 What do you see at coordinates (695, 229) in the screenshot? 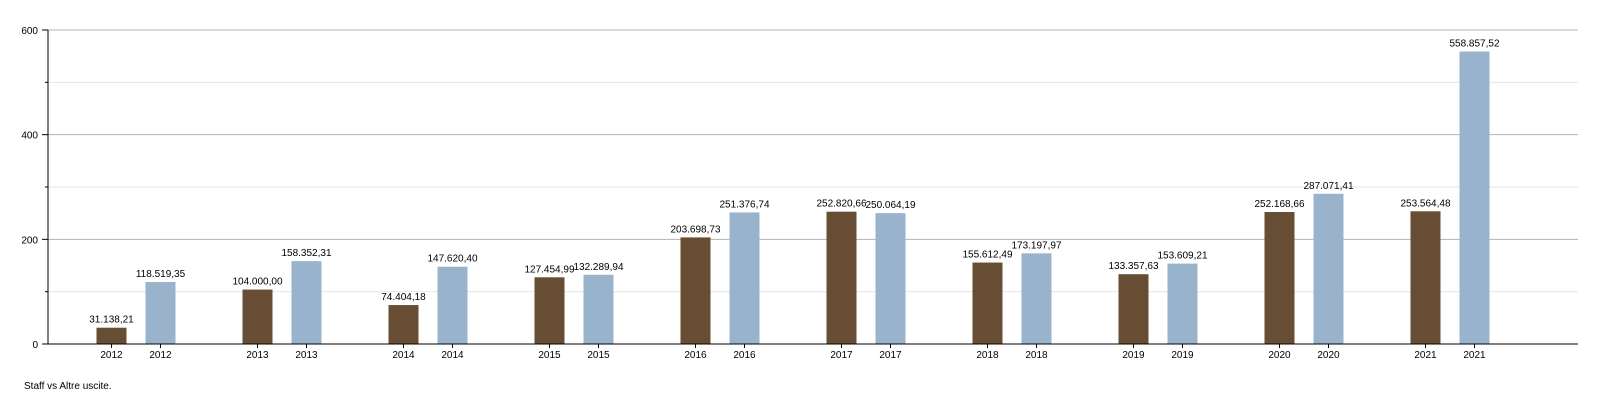
I see `bar-value-label: 203.698,73` at bounding box center [695, 229].